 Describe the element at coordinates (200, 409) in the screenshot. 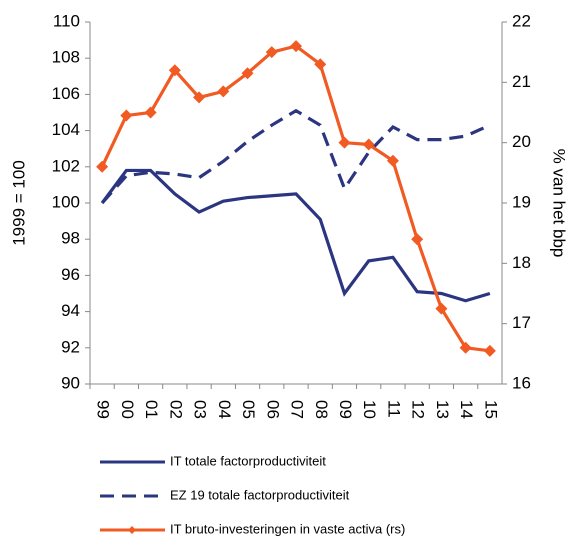

I see `x-tick-label: 03` at that location.